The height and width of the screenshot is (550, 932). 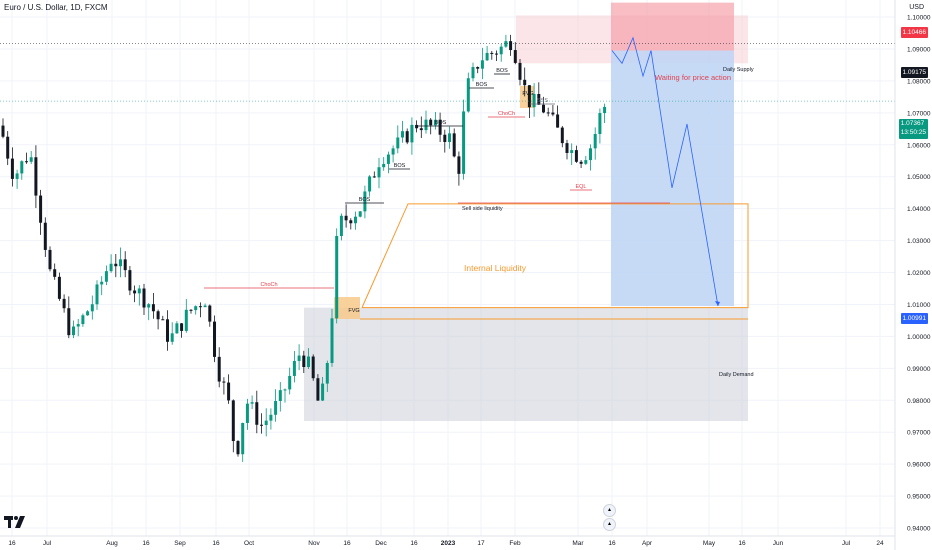 What do you see at coordinates (693, 77) in the screenshot?
I see `waiting-for-price-action-label: Waiting for price action` at bounding box center [693, 77].